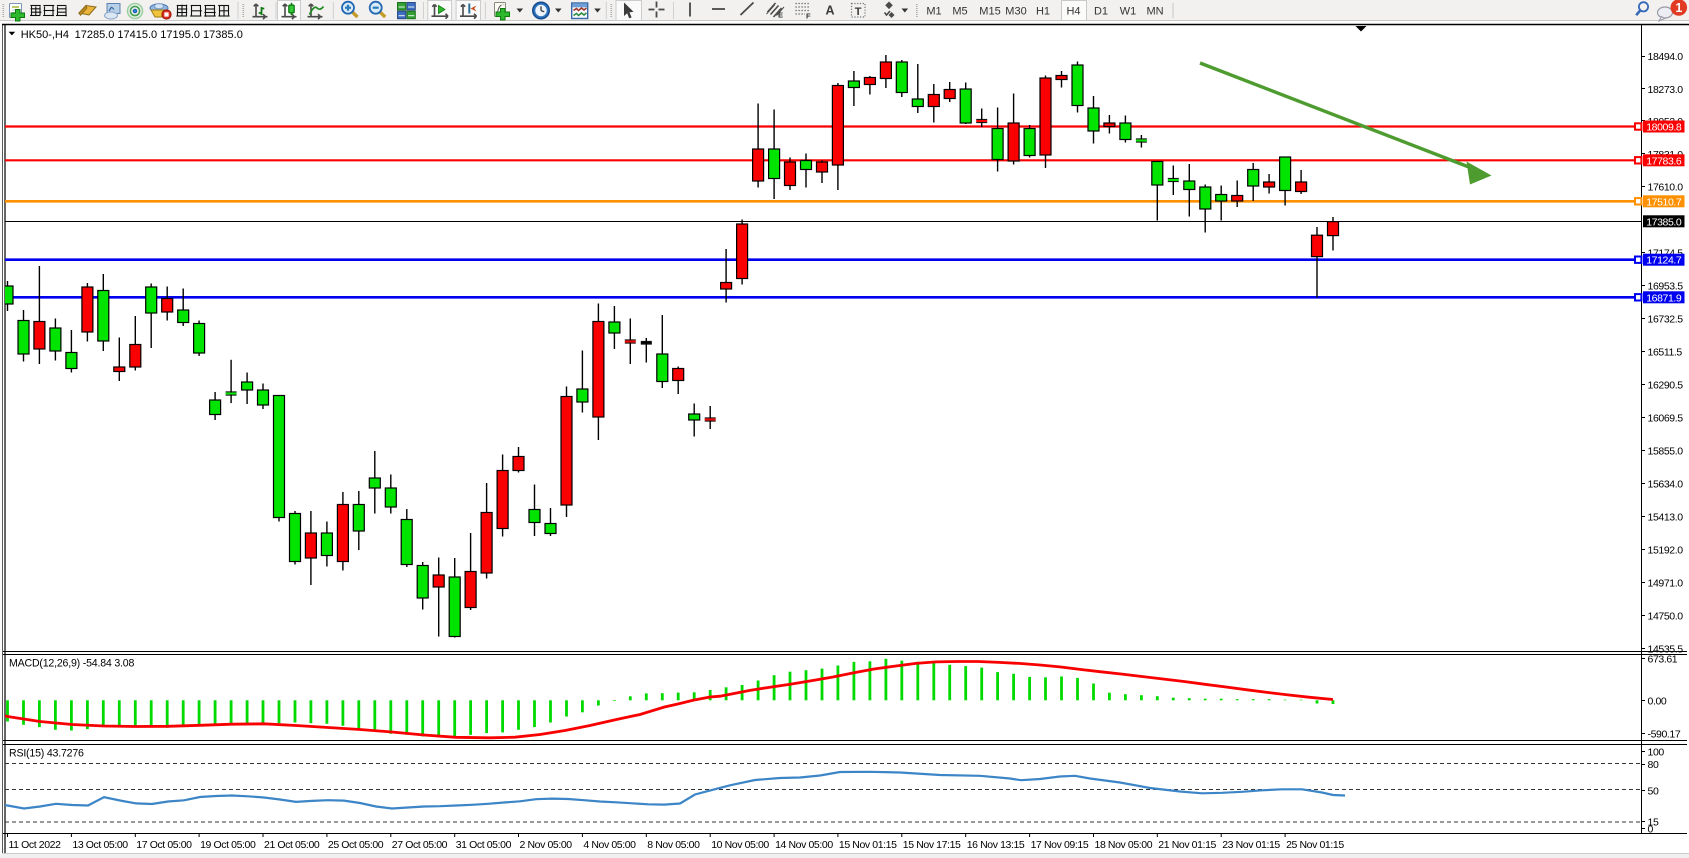  What do you see at coordinates (1060, 845) in the screenshot?
I see `svg-text: 17 Nov 09:15` at bounding box center [1060, 845].